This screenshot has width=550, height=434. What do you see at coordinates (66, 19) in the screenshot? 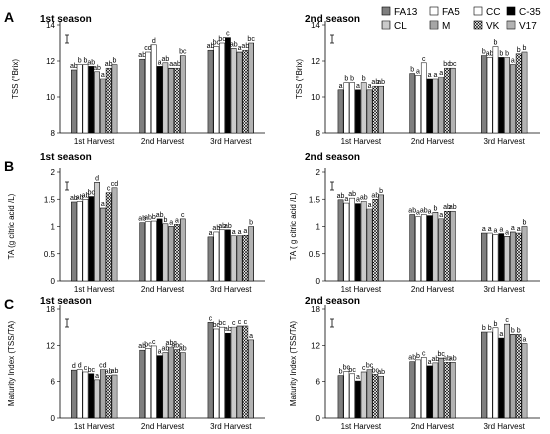
I see `panel-title: 1st season` at bounding box center [66, 19].